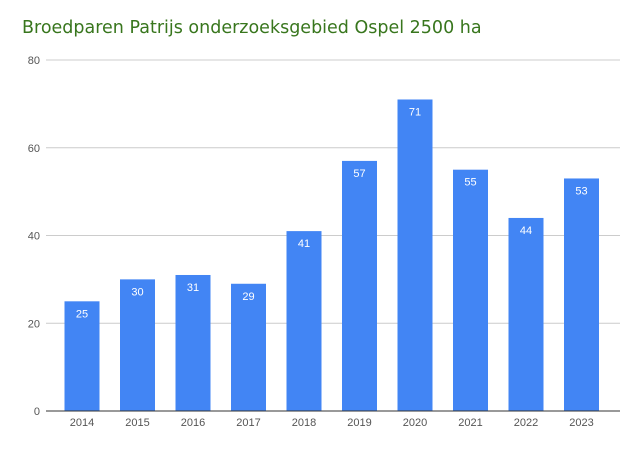  Describe the element at coordinates (470, 290) in the screenshot. I see `bar-2021` at that location.